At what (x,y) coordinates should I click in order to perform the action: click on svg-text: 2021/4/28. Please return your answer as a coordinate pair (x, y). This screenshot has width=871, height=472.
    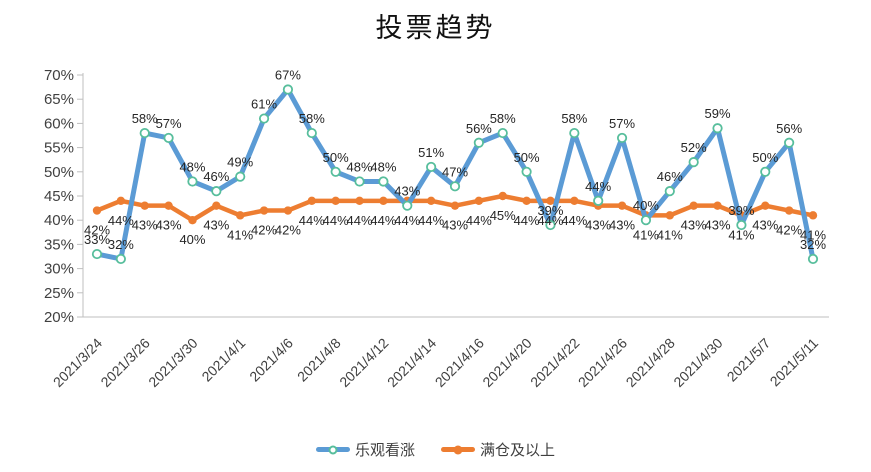
    Looking at the image, I should click on (651, 363).